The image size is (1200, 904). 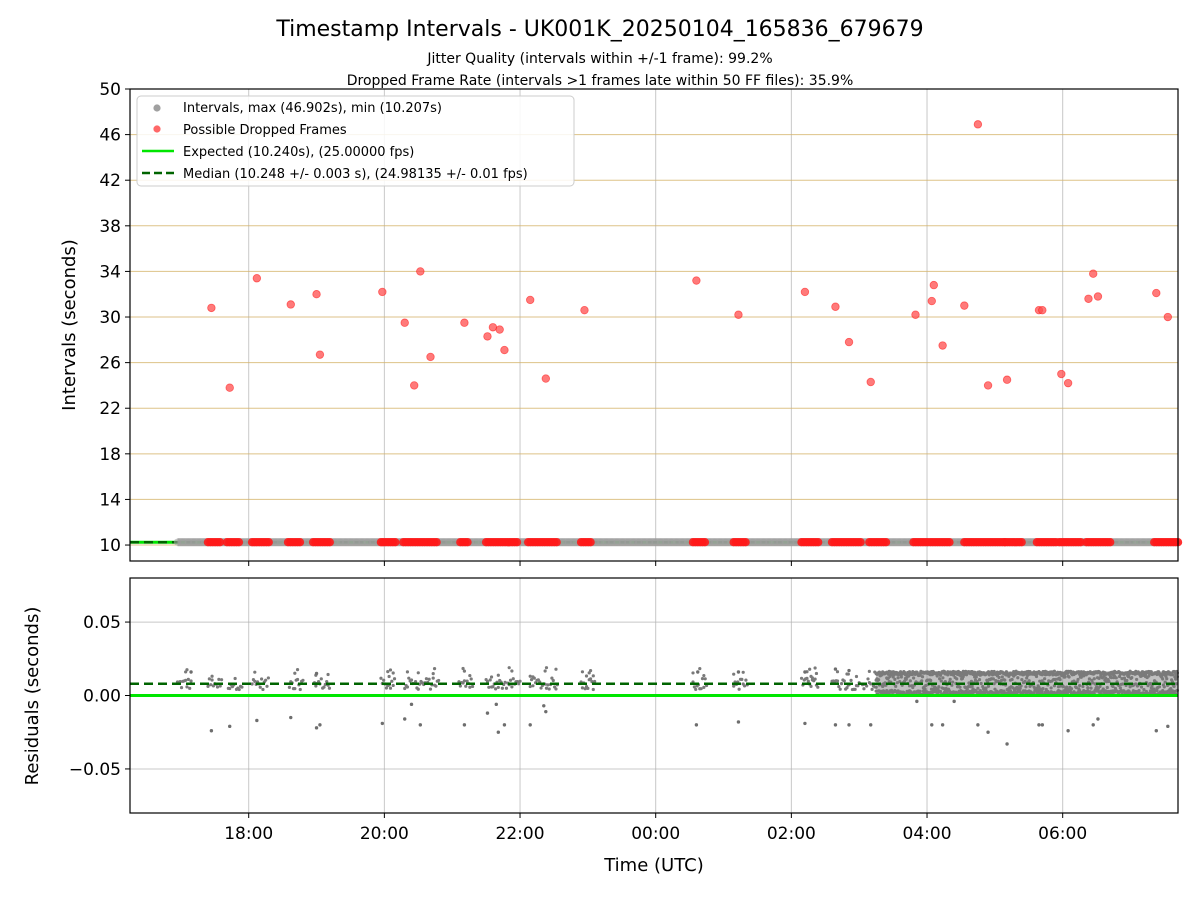 What do you see at coordinates (95, 770) in the screenshot?
I see `bottom-ytick-label: −0.05` at bounding box center [95, 770].